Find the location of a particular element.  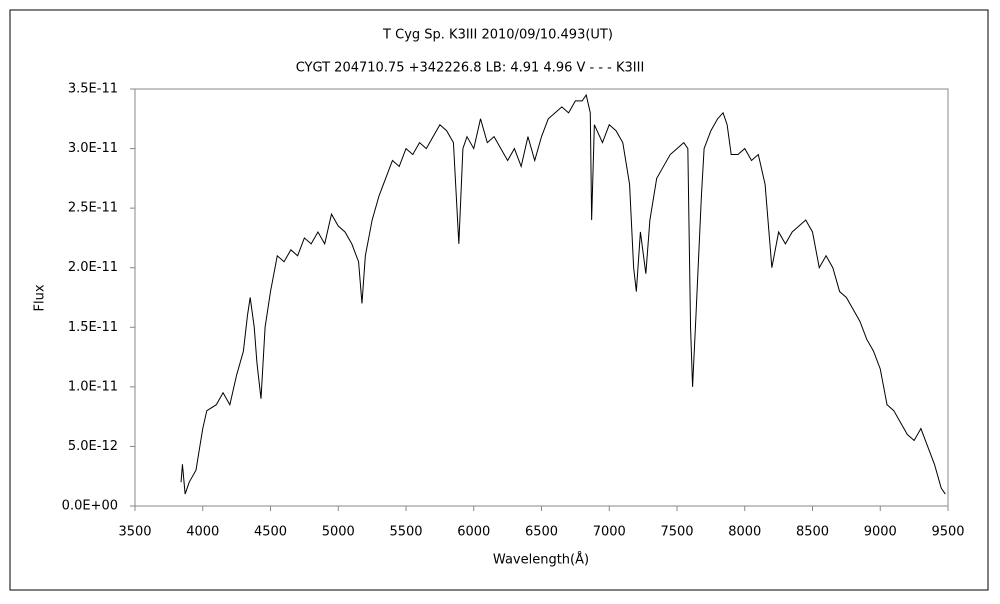

x-tick-label: 8500 is located at coordinates (812, 532).